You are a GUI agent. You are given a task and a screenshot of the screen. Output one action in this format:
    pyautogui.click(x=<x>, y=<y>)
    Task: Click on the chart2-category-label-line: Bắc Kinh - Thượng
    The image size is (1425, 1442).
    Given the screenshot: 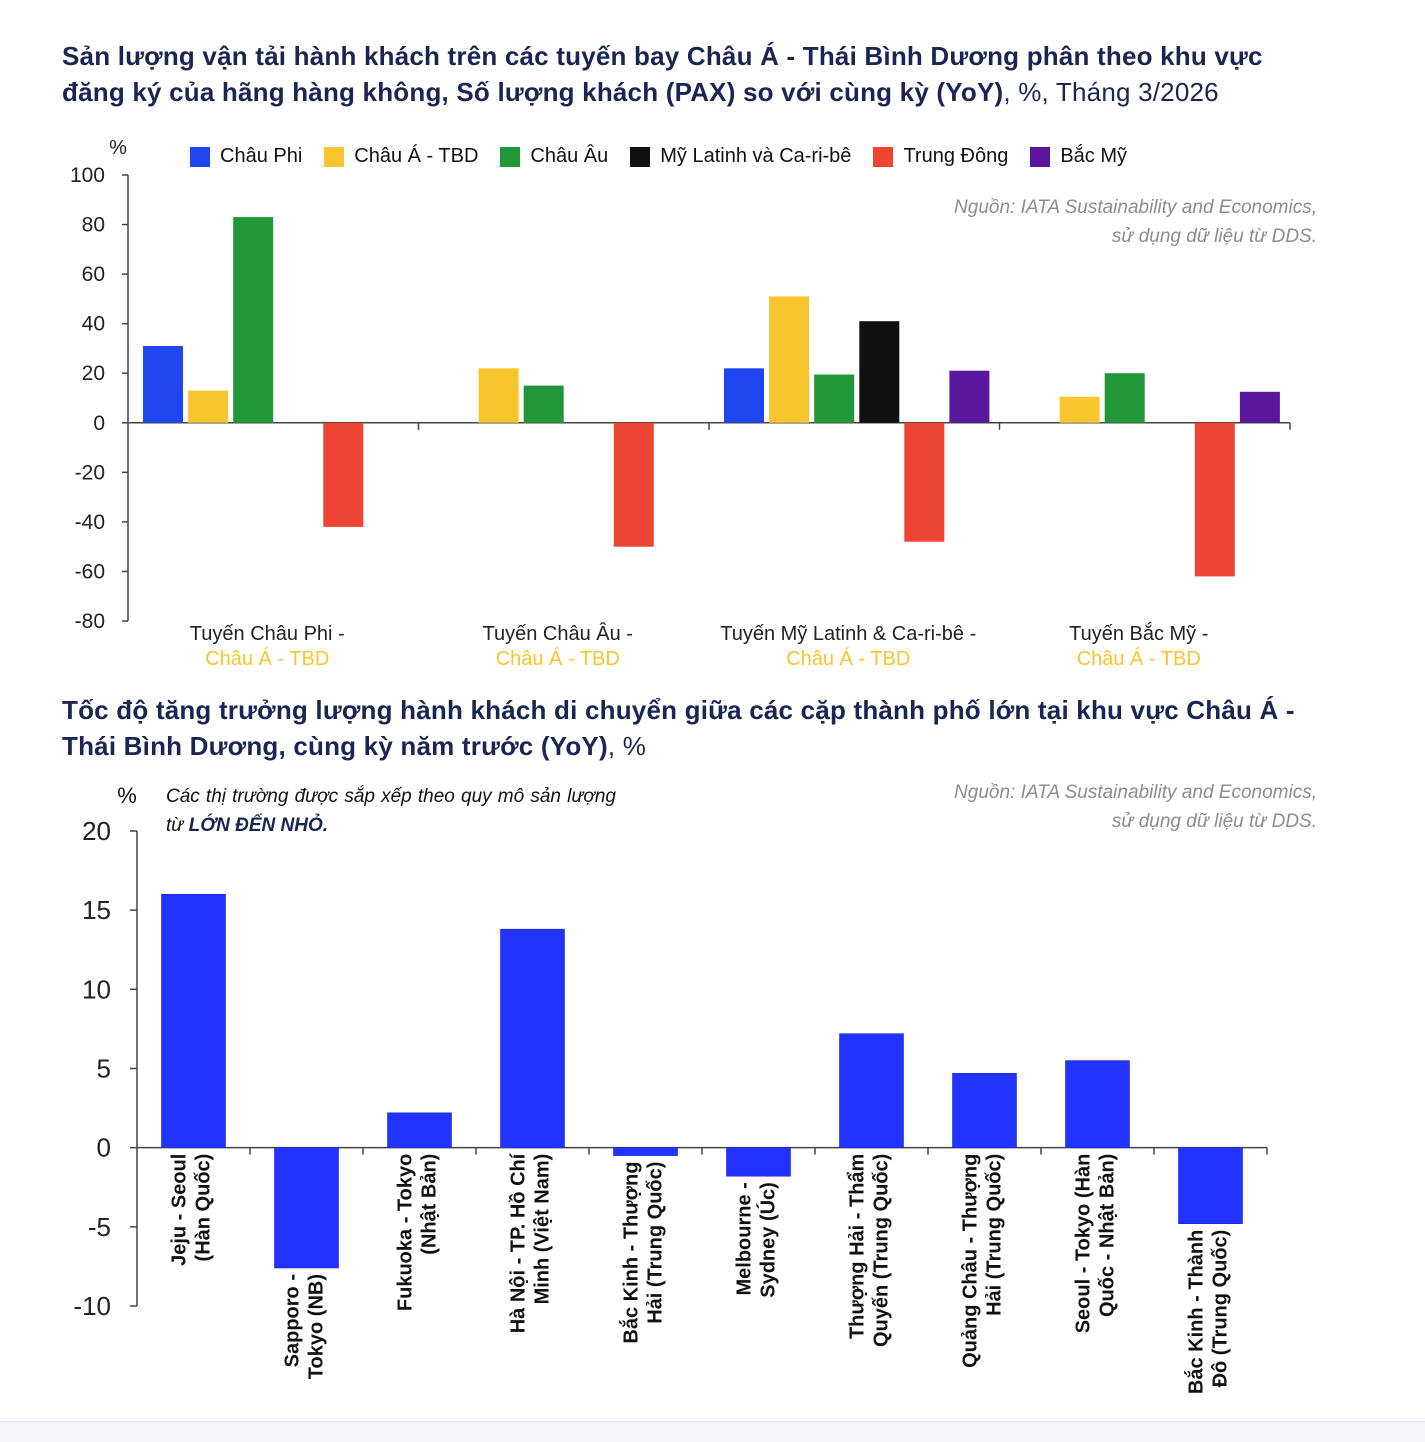 What is the action you would take?
    pyautogui.click(x=631, y=1253)
    